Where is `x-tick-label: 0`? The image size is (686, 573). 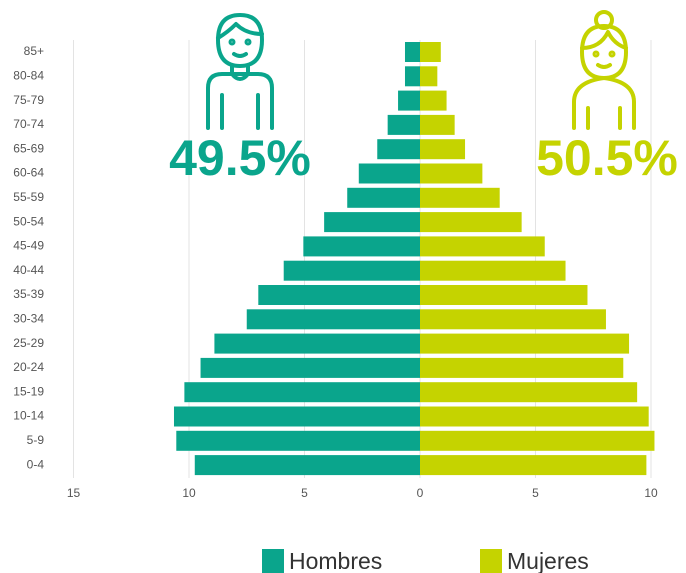
x-tick-label: 0 is located at coordinates (420, 493).